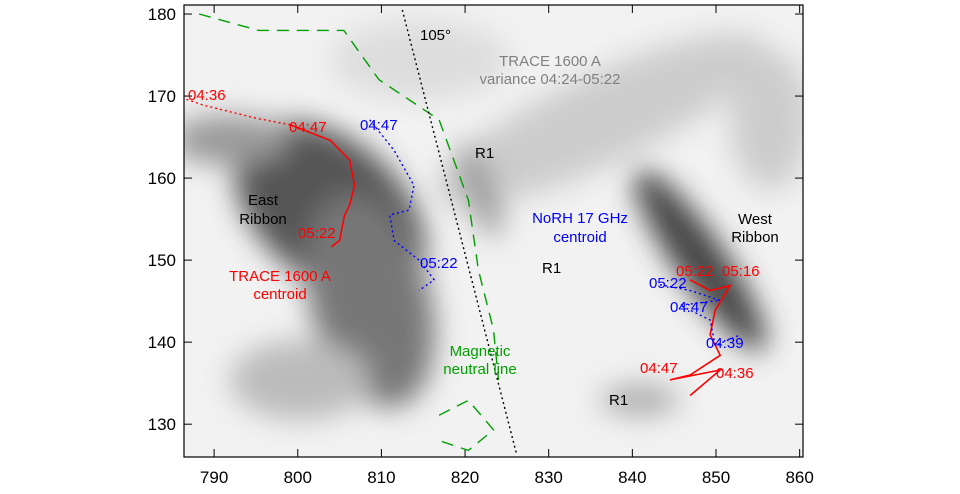 The width and height of the screenshot is (960, 494). Describe the element at coordinates (549, 477) in the screenshot. I see `x-tick-label: 830` at that location.